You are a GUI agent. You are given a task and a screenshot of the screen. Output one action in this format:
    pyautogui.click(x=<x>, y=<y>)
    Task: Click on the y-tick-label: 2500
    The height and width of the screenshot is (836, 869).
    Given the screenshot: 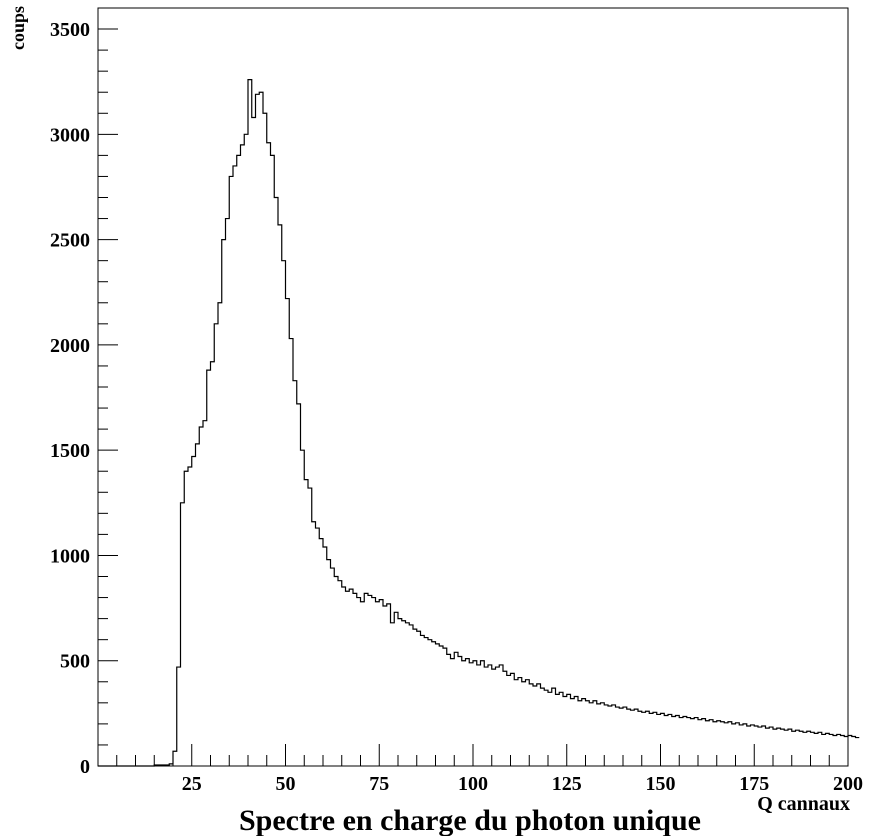 What is the action you would take?
    pyautogui.click(x=70, y=241)
    